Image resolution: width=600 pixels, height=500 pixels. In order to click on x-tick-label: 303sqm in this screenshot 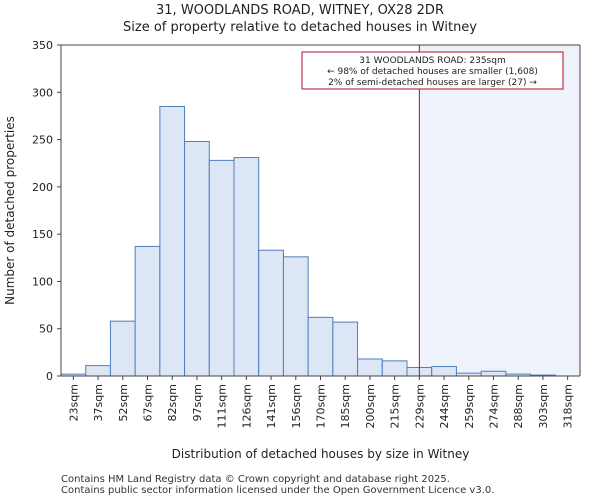, I will do `click(543, 406)`.